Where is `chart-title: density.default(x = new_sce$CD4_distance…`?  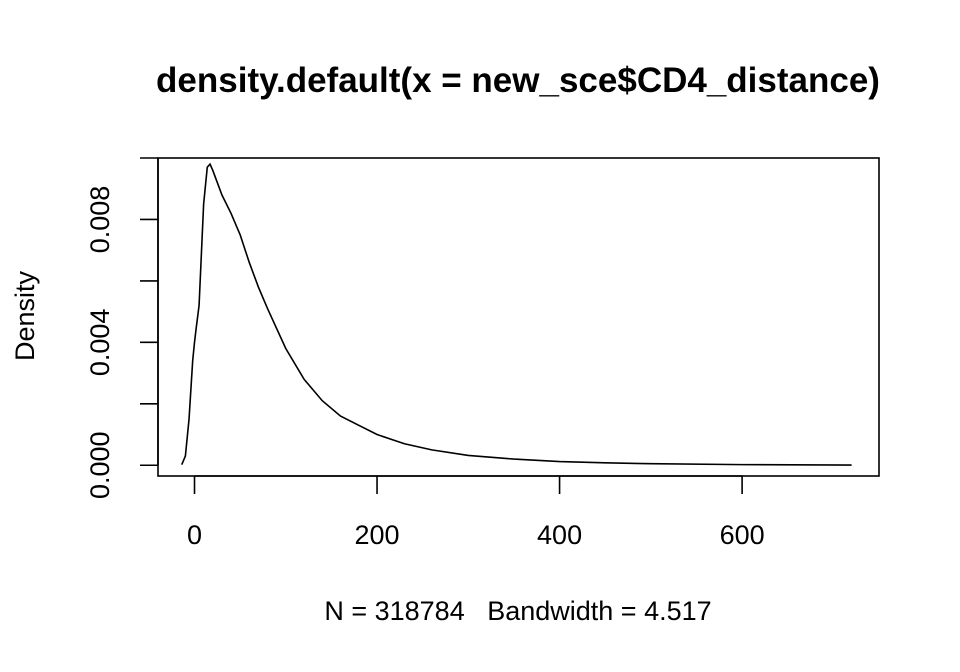 chart-title: density.default(x = new_sce$CD4_distance… is located at coordinates (518, 80).